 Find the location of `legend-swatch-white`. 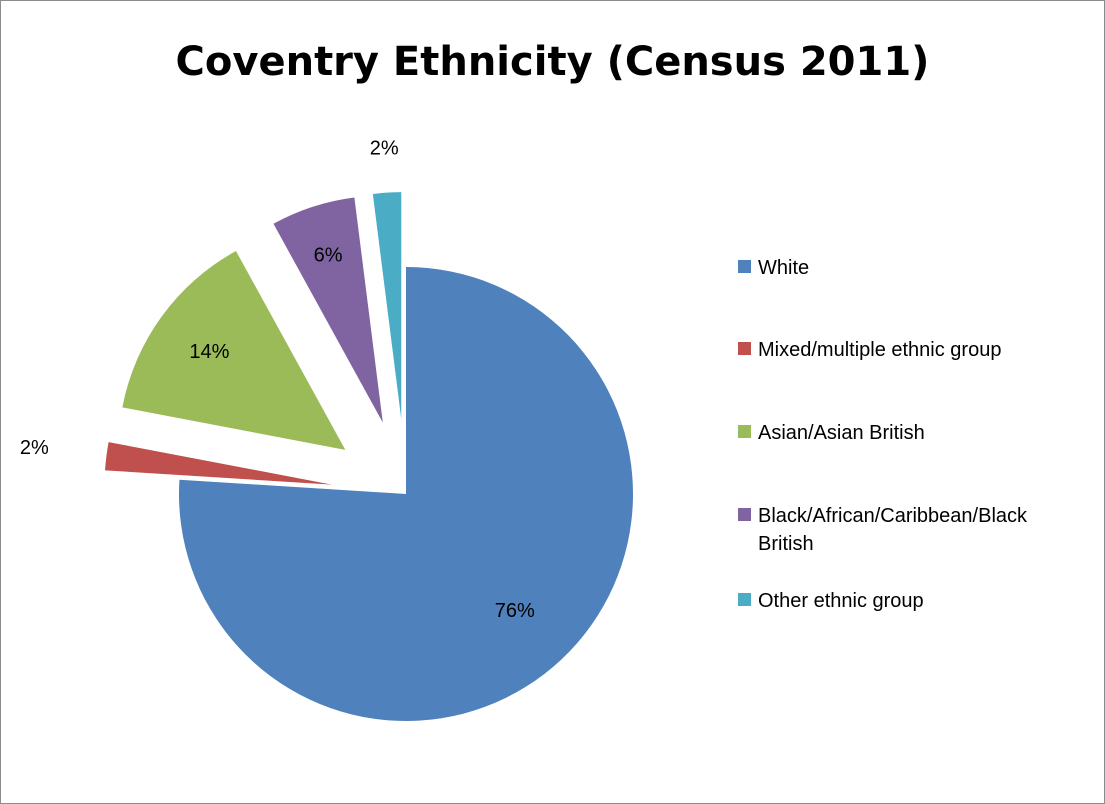

legend-swatch-white is located at coordinates (744, 266).